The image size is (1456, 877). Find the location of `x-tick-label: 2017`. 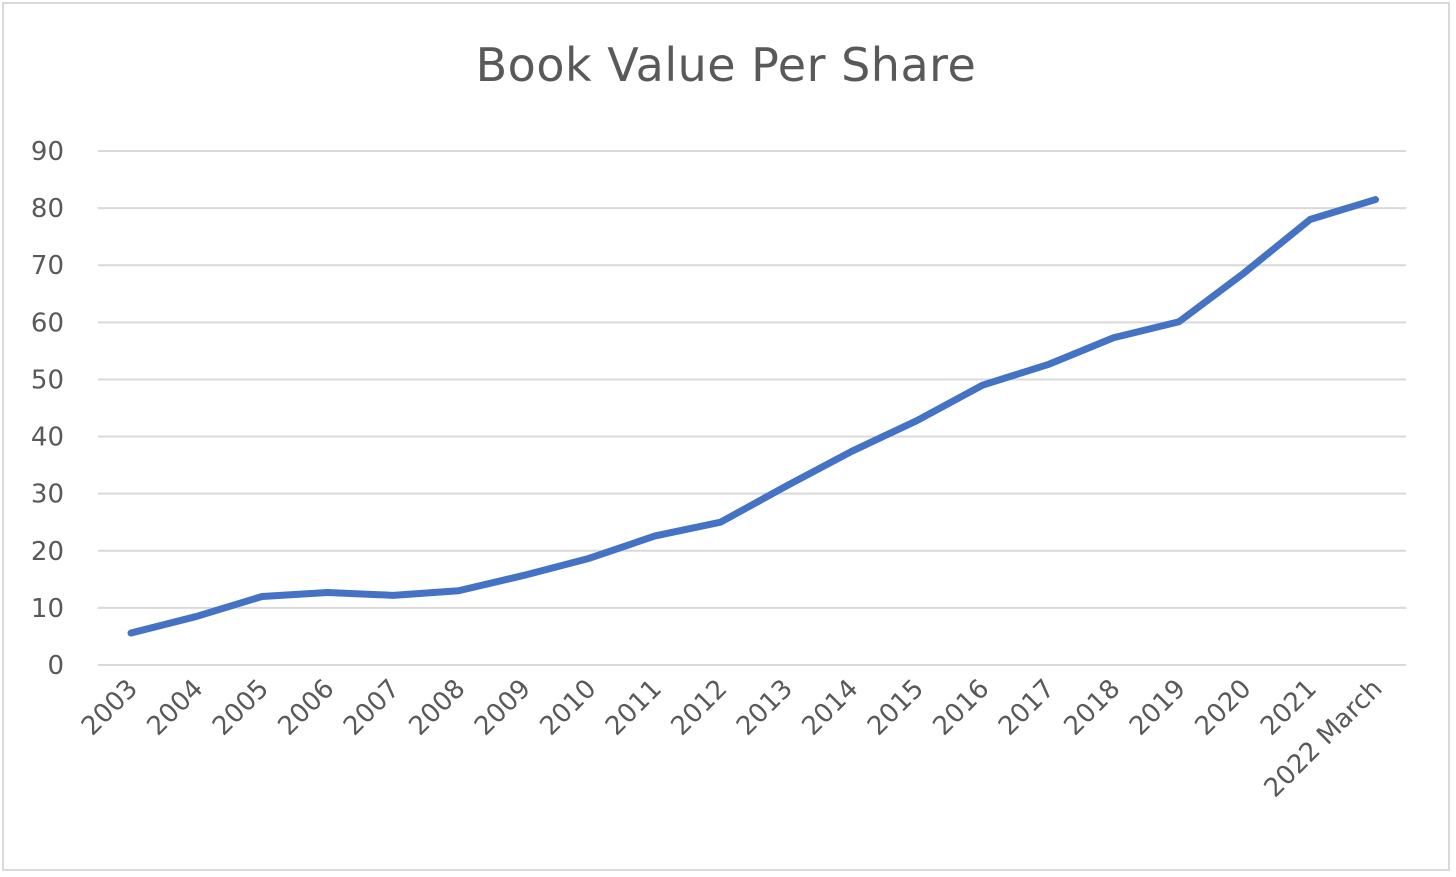

x-tick-label: 2017 is located at coordinates (1027, 708).